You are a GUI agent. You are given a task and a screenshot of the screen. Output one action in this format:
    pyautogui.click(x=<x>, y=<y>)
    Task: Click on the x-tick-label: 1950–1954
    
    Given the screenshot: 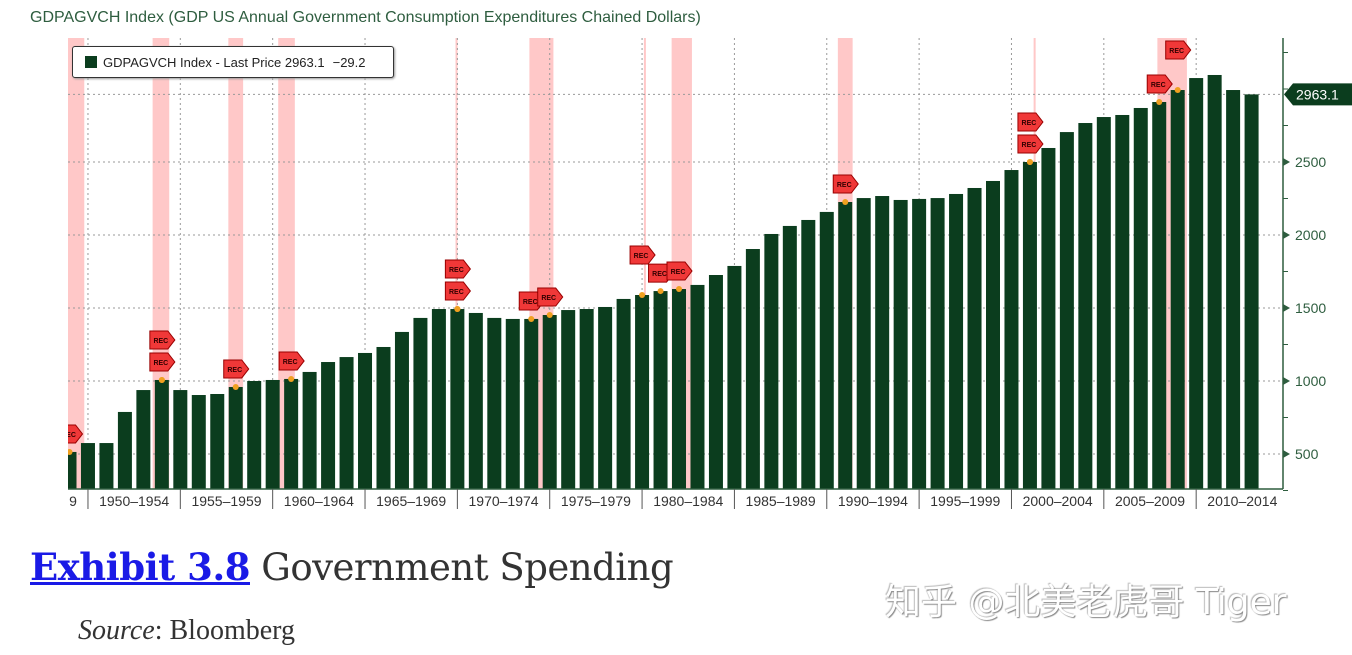 What is the action you would take?
    pyautogui.click(x=134, y=501)
    